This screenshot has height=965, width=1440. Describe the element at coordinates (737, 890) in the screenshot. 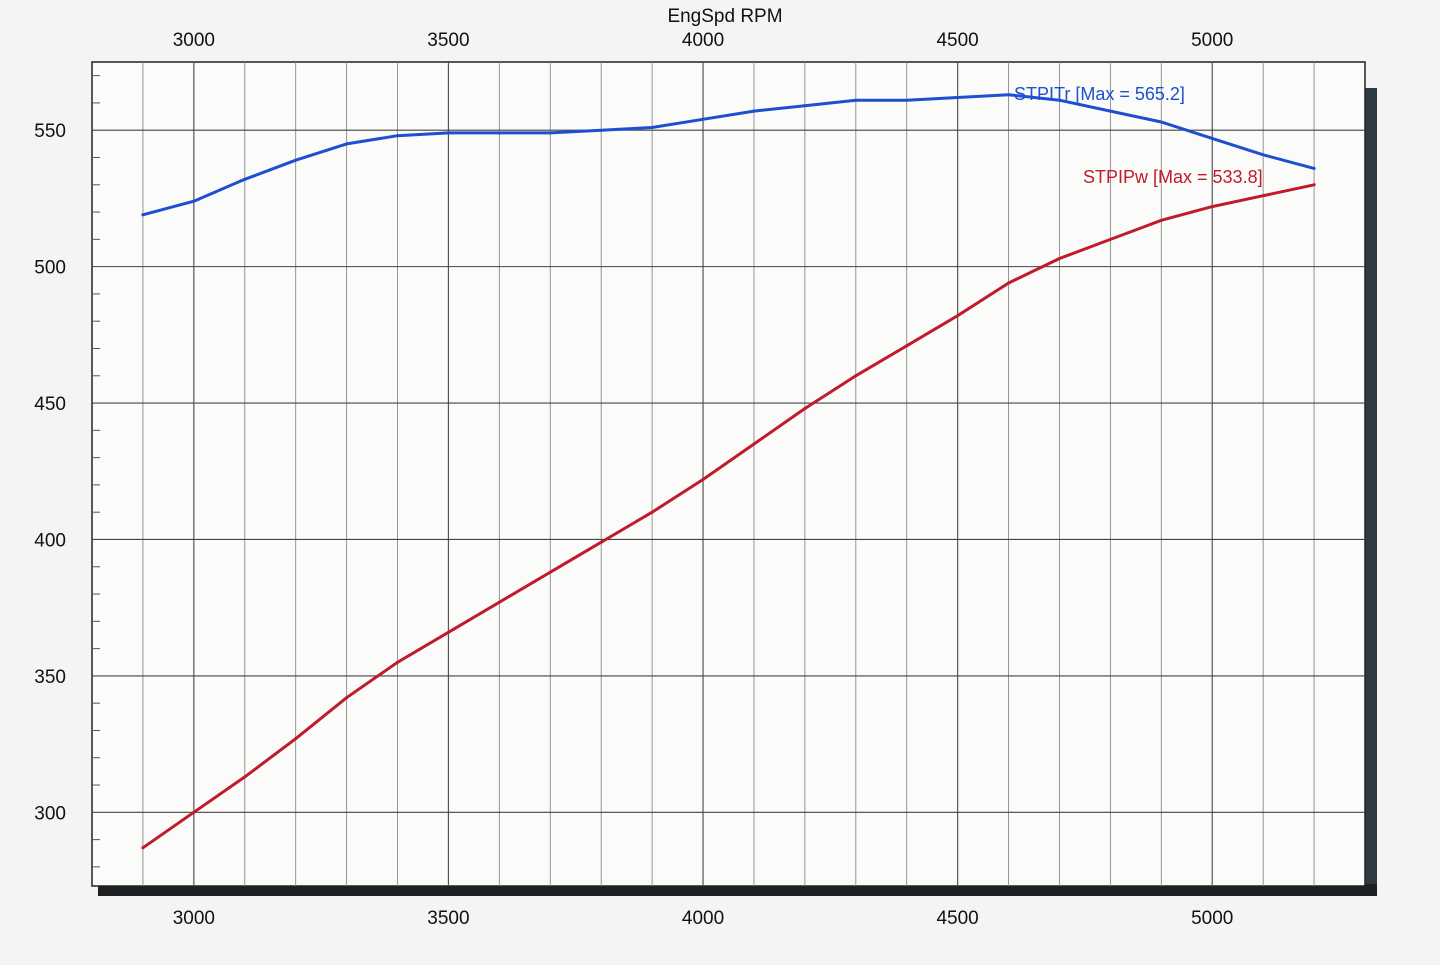

I see `plot-shadow-bottom` at that location.